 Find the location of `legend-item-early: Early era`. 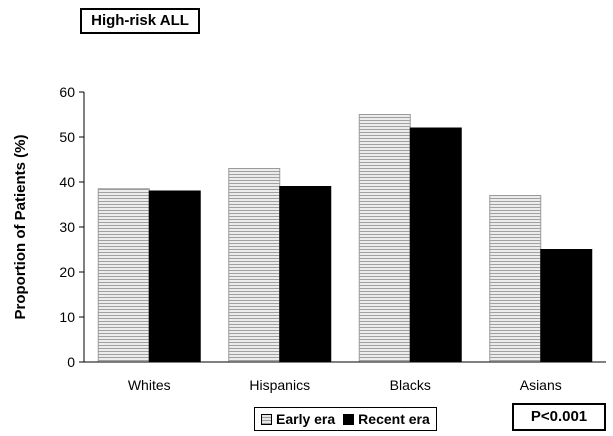

legend-item-early: Early era is located at coordinates (298, 419).